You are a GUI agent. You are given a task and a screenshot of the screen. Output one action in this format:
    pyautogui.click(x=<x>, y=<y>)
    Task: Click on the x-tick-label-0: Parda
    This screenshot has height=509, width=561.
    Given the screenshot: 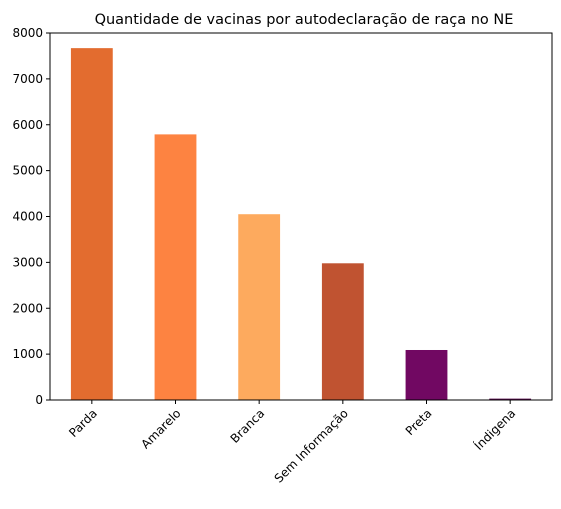 What is the action you would take?
    pyautogui.click(x=83, y=423)
    